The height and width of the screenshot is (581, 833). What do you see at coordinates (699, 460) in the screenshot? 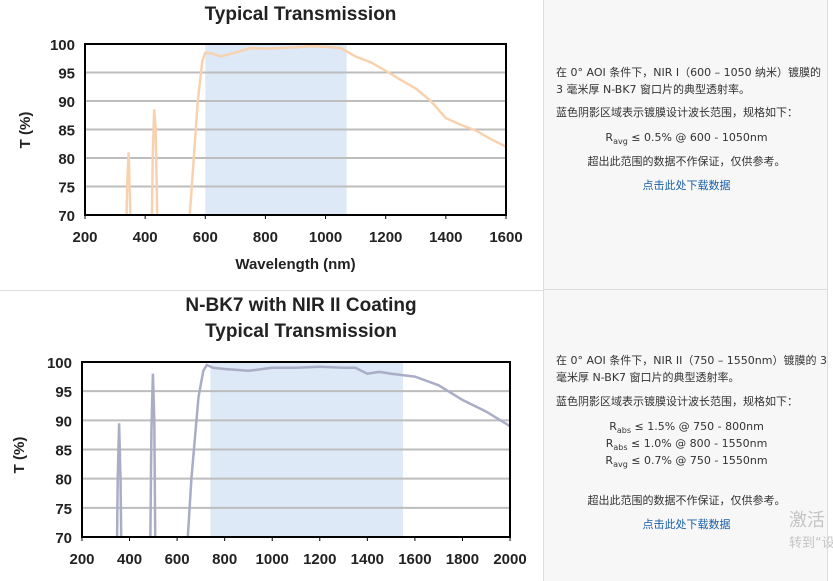
I see `spec-text: ≤ 0.7% @ 750 - 1550nm` at bounding box center [699, 460].